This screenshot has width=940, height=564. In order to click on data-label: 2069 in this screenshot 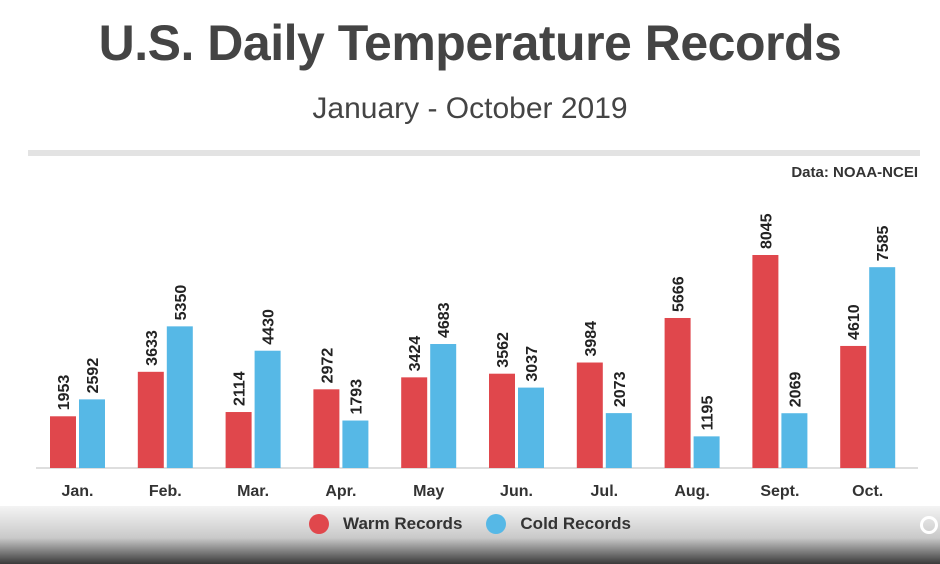, I will do `click(795, 390)`.